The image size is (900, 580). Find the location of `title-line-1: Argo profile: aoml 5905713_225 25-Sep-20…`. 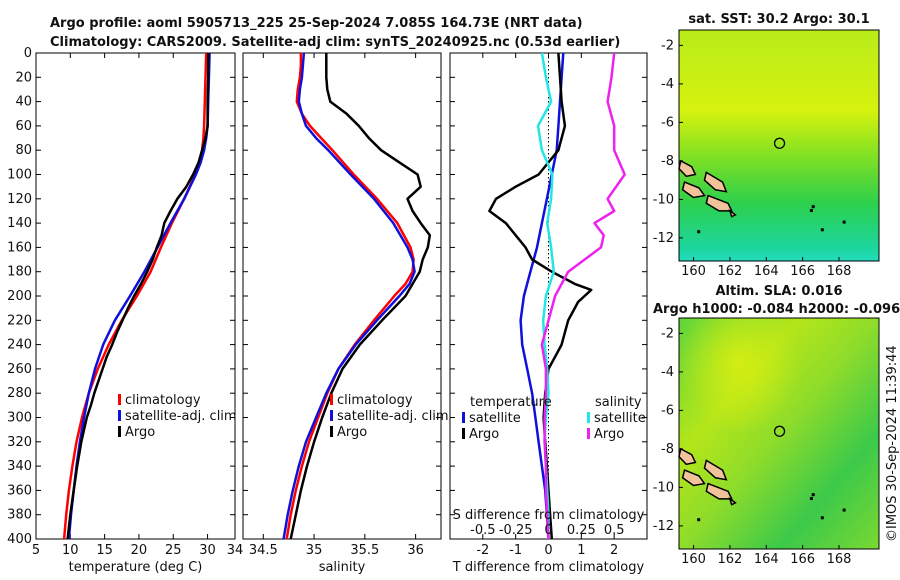

title-line-1: Argo profile: aoml 5905713_225 25-Sep-20… is located at coordinates (316, 23).